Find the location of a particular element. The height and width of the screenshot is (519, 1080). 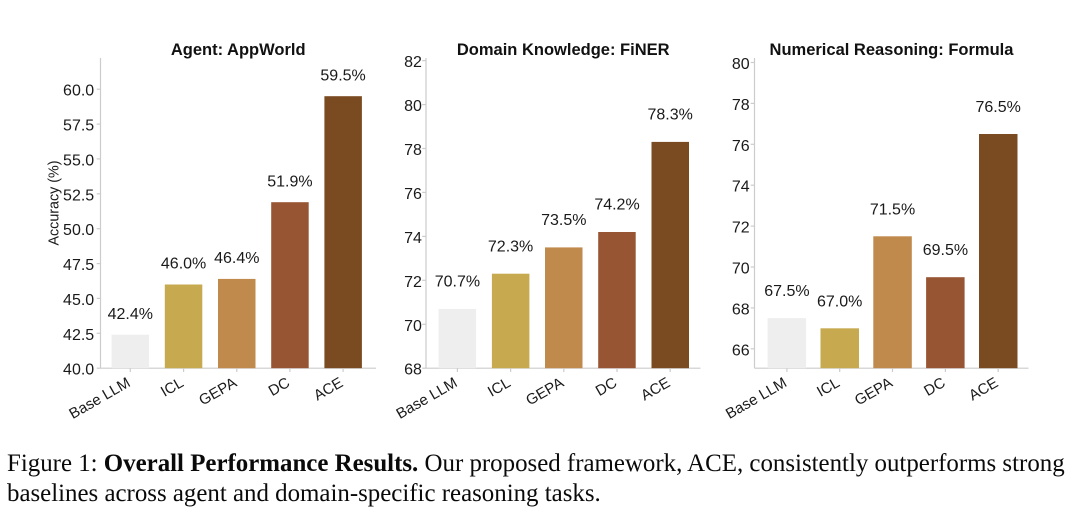

svg-text: 82 is located at coordinates (413, 62).